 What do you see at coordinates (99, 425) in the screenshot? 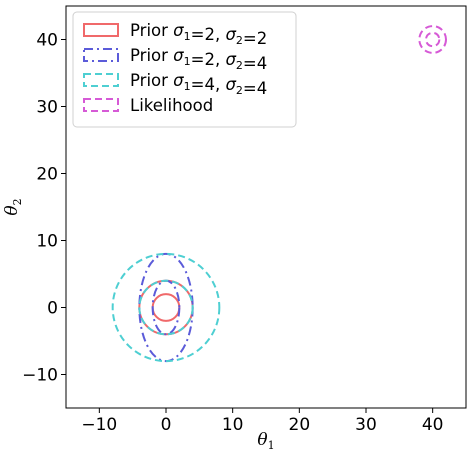
I see `x-tick-label: −10` at bounding box center [99, 425].